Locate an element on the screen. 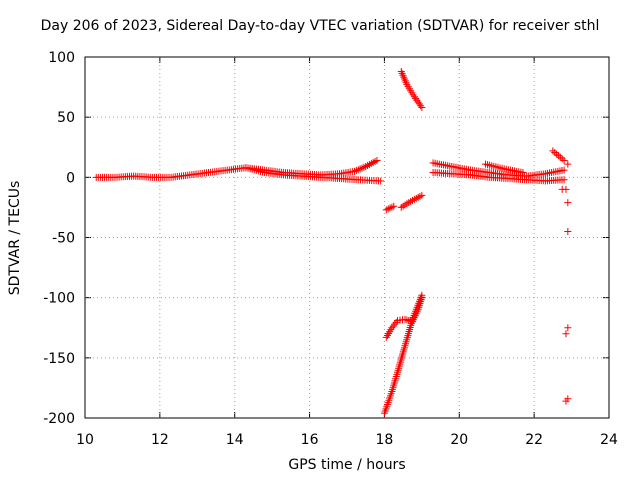 The image size is (640, 480). x-tick-label: 12 is located at coordinates (160, 440).